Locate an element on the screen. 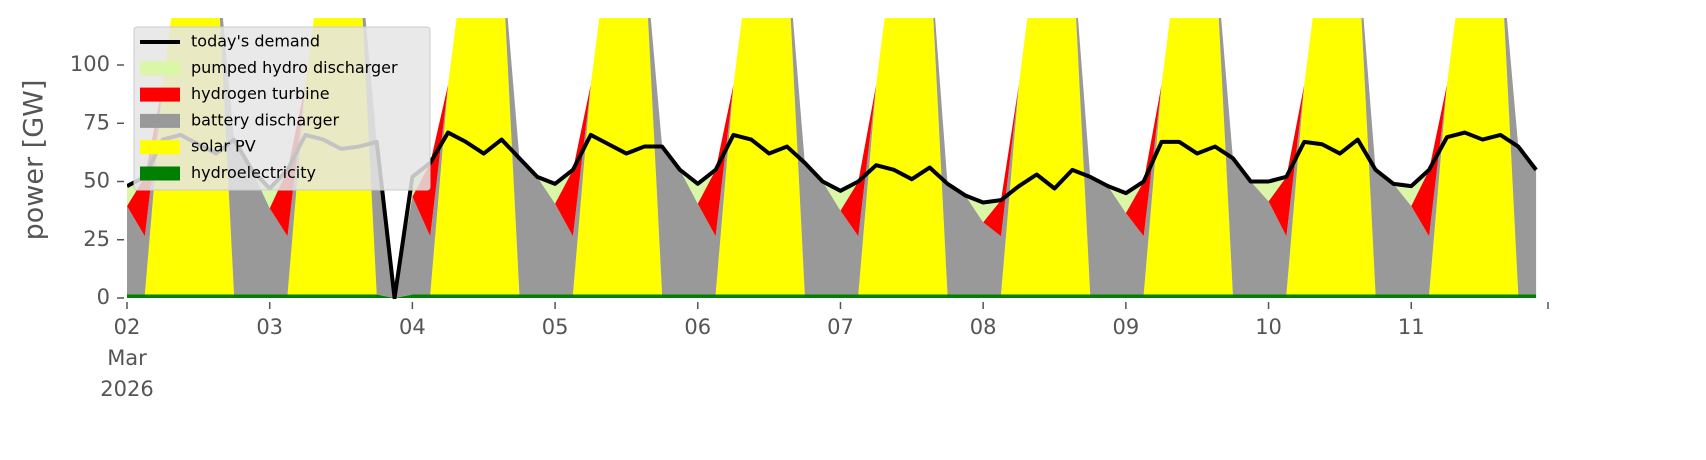  x-tick-label: 03 is located at coordinates (269, 327).